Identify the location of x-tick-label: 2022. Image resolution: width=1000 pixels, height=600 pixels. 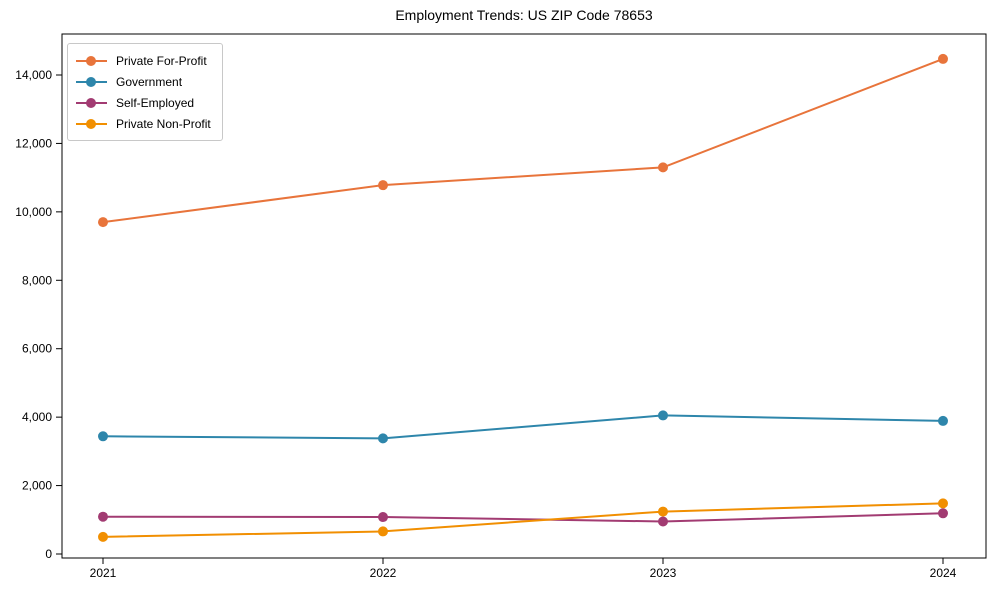
(383, 573).